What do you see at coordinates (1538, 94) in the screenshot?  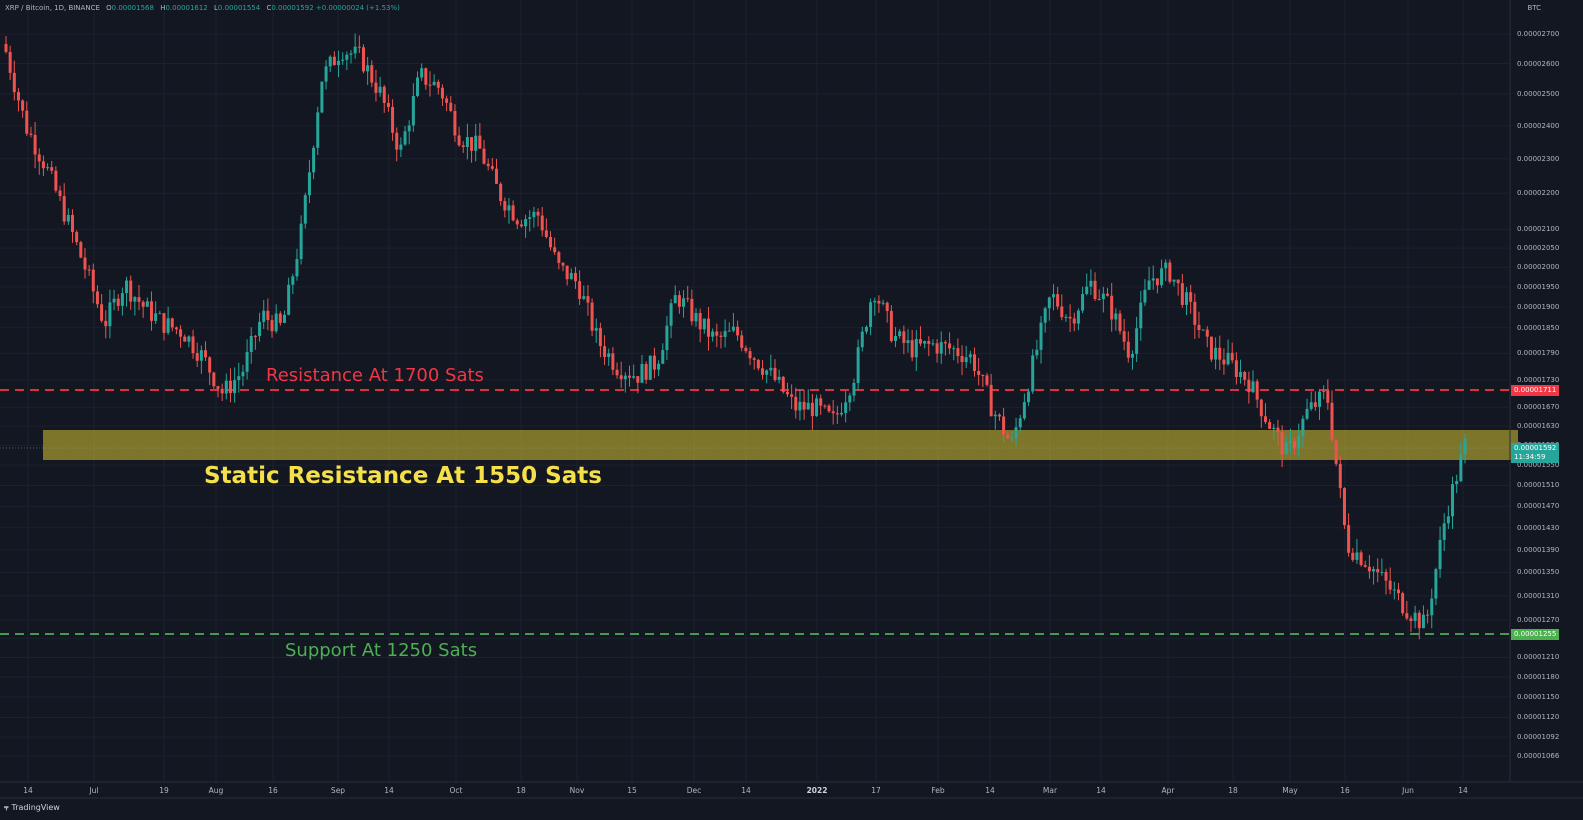 I see `price-tick-label: 0.00002500` at bounding box center [1538, 94].